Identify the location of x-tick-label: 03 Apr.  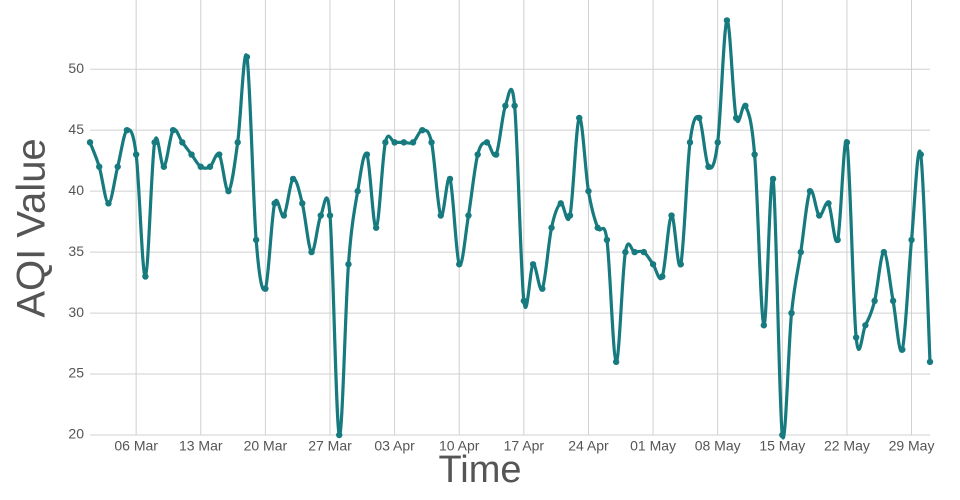
(394, 446).